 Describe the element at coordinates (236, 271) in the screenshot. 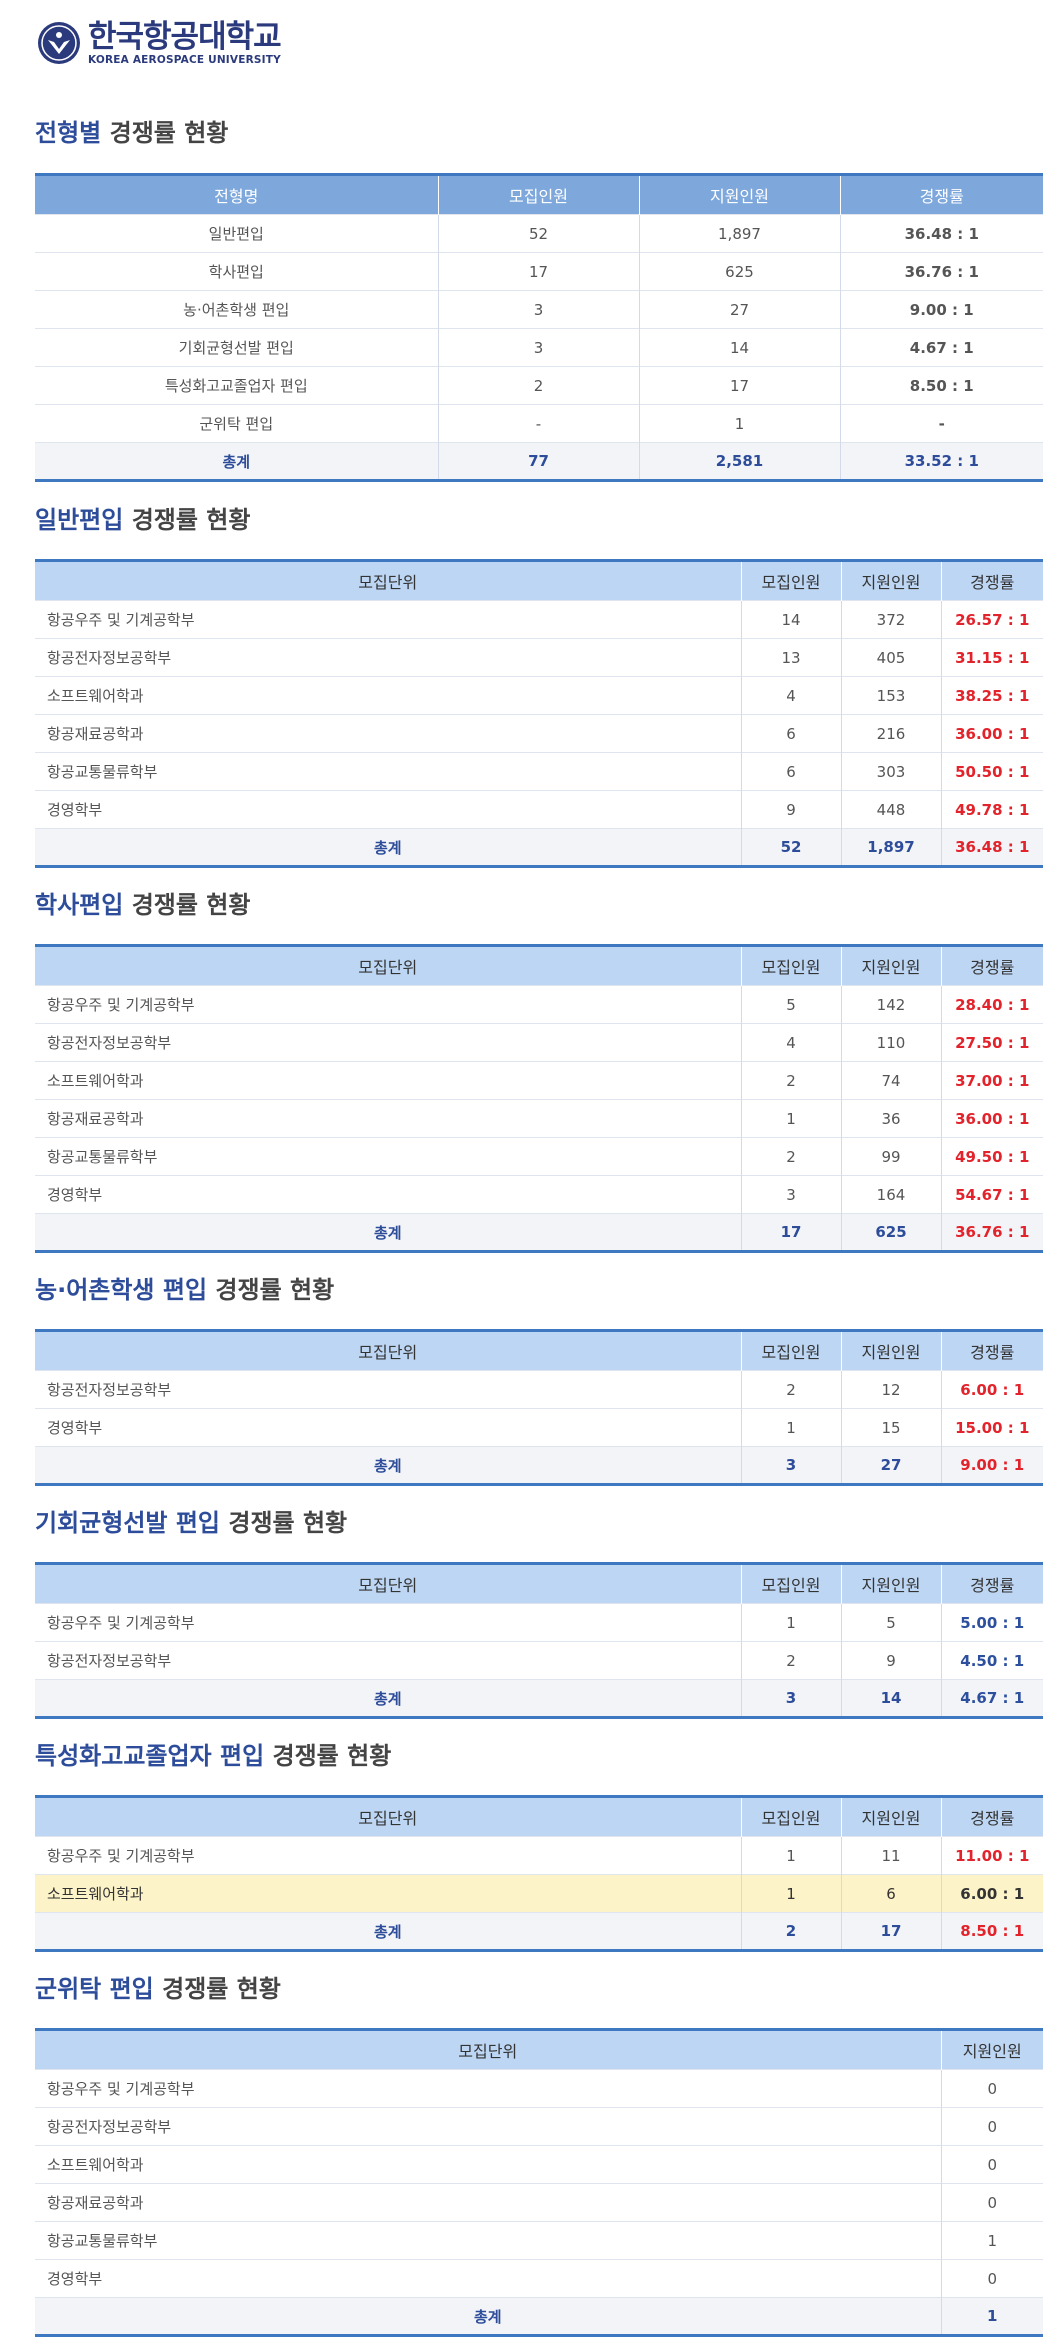

I see `track-name: 학사편입` at that location.